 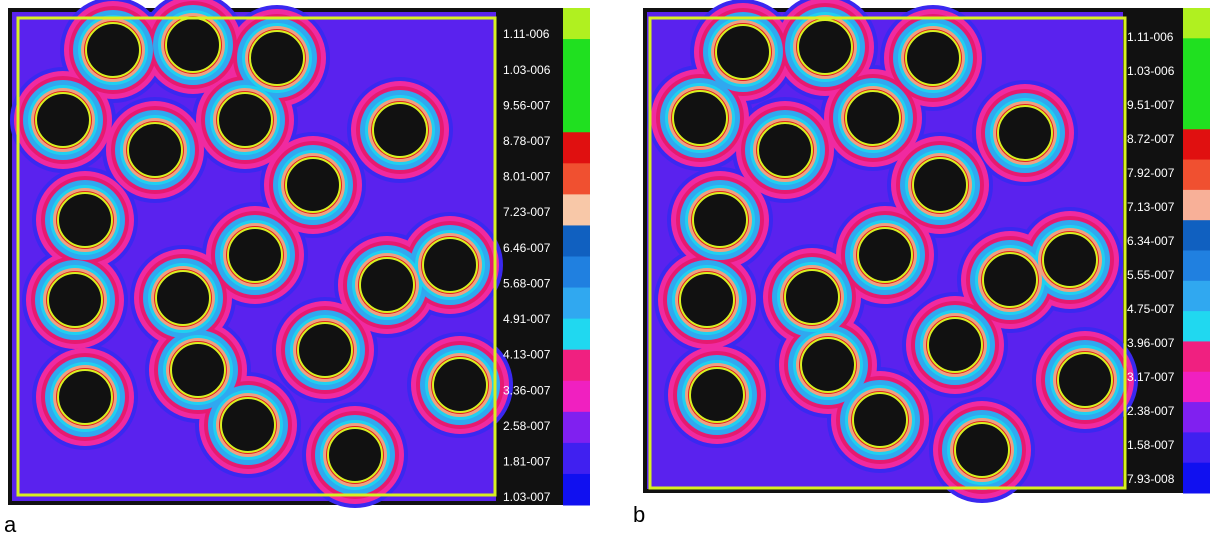 I want to click on colorbar-label: 2.58-007, so click(x=527, y=426).